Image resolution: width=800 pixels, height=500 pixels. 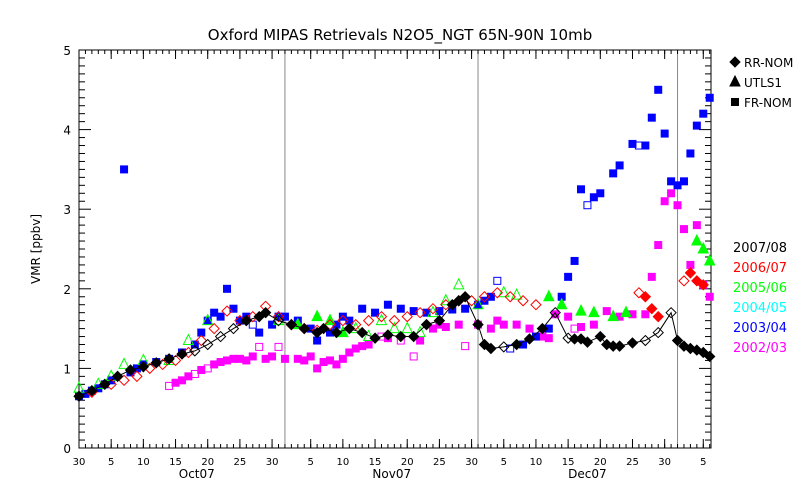 What do you see at coordinates (760, 288) in the screenshot?
I see `year-legend-label: 2005/06` at bounding box center [760, 288].